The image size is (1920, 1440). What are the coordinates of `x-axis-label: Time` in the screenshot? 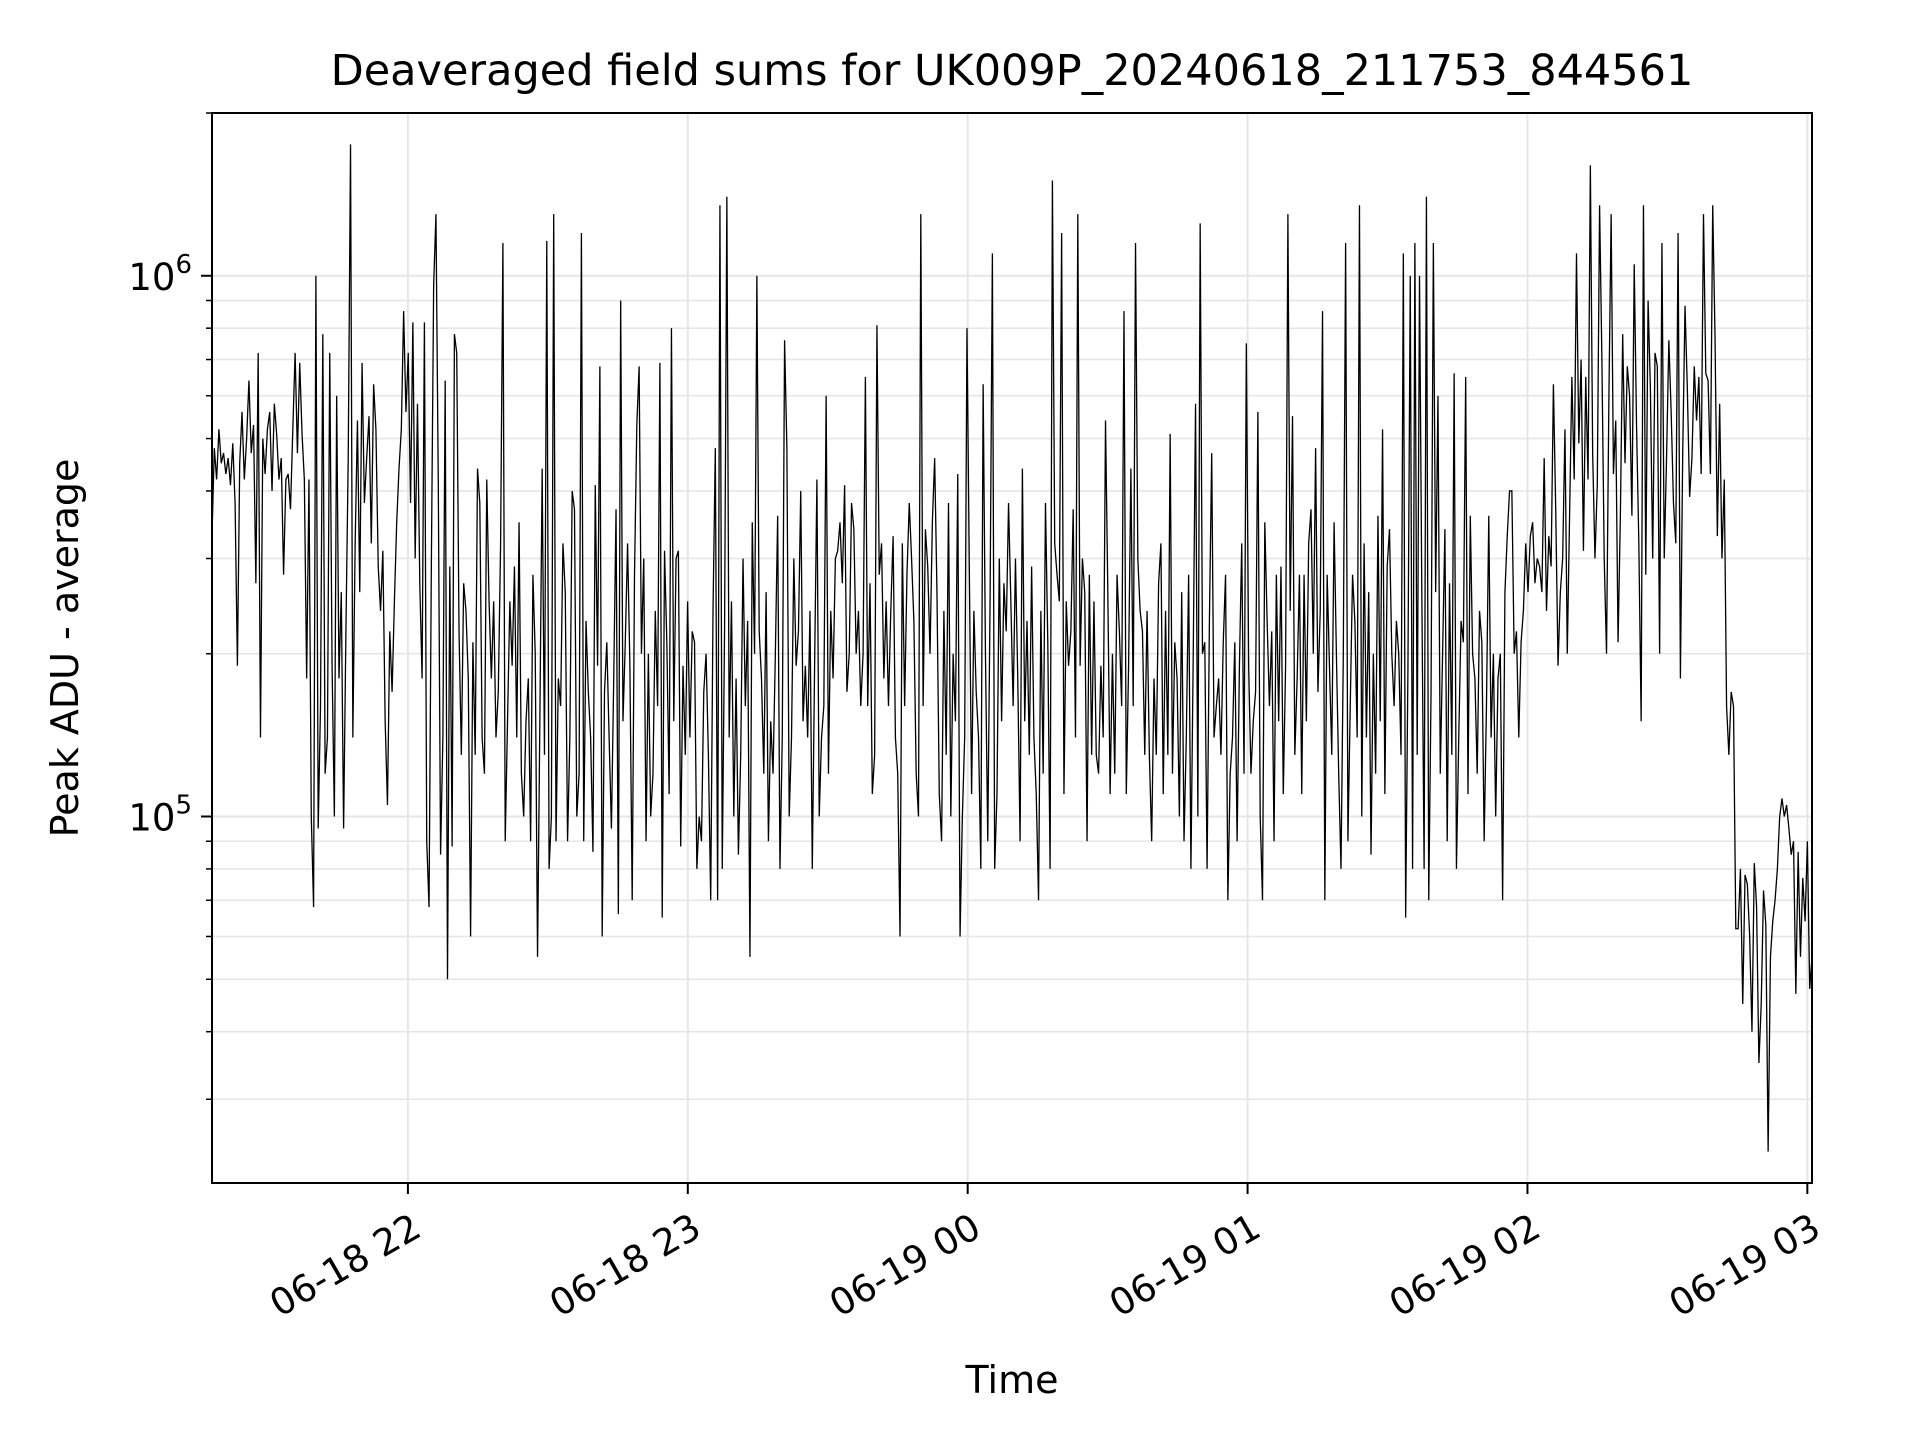 It's located at (1012, 1380).